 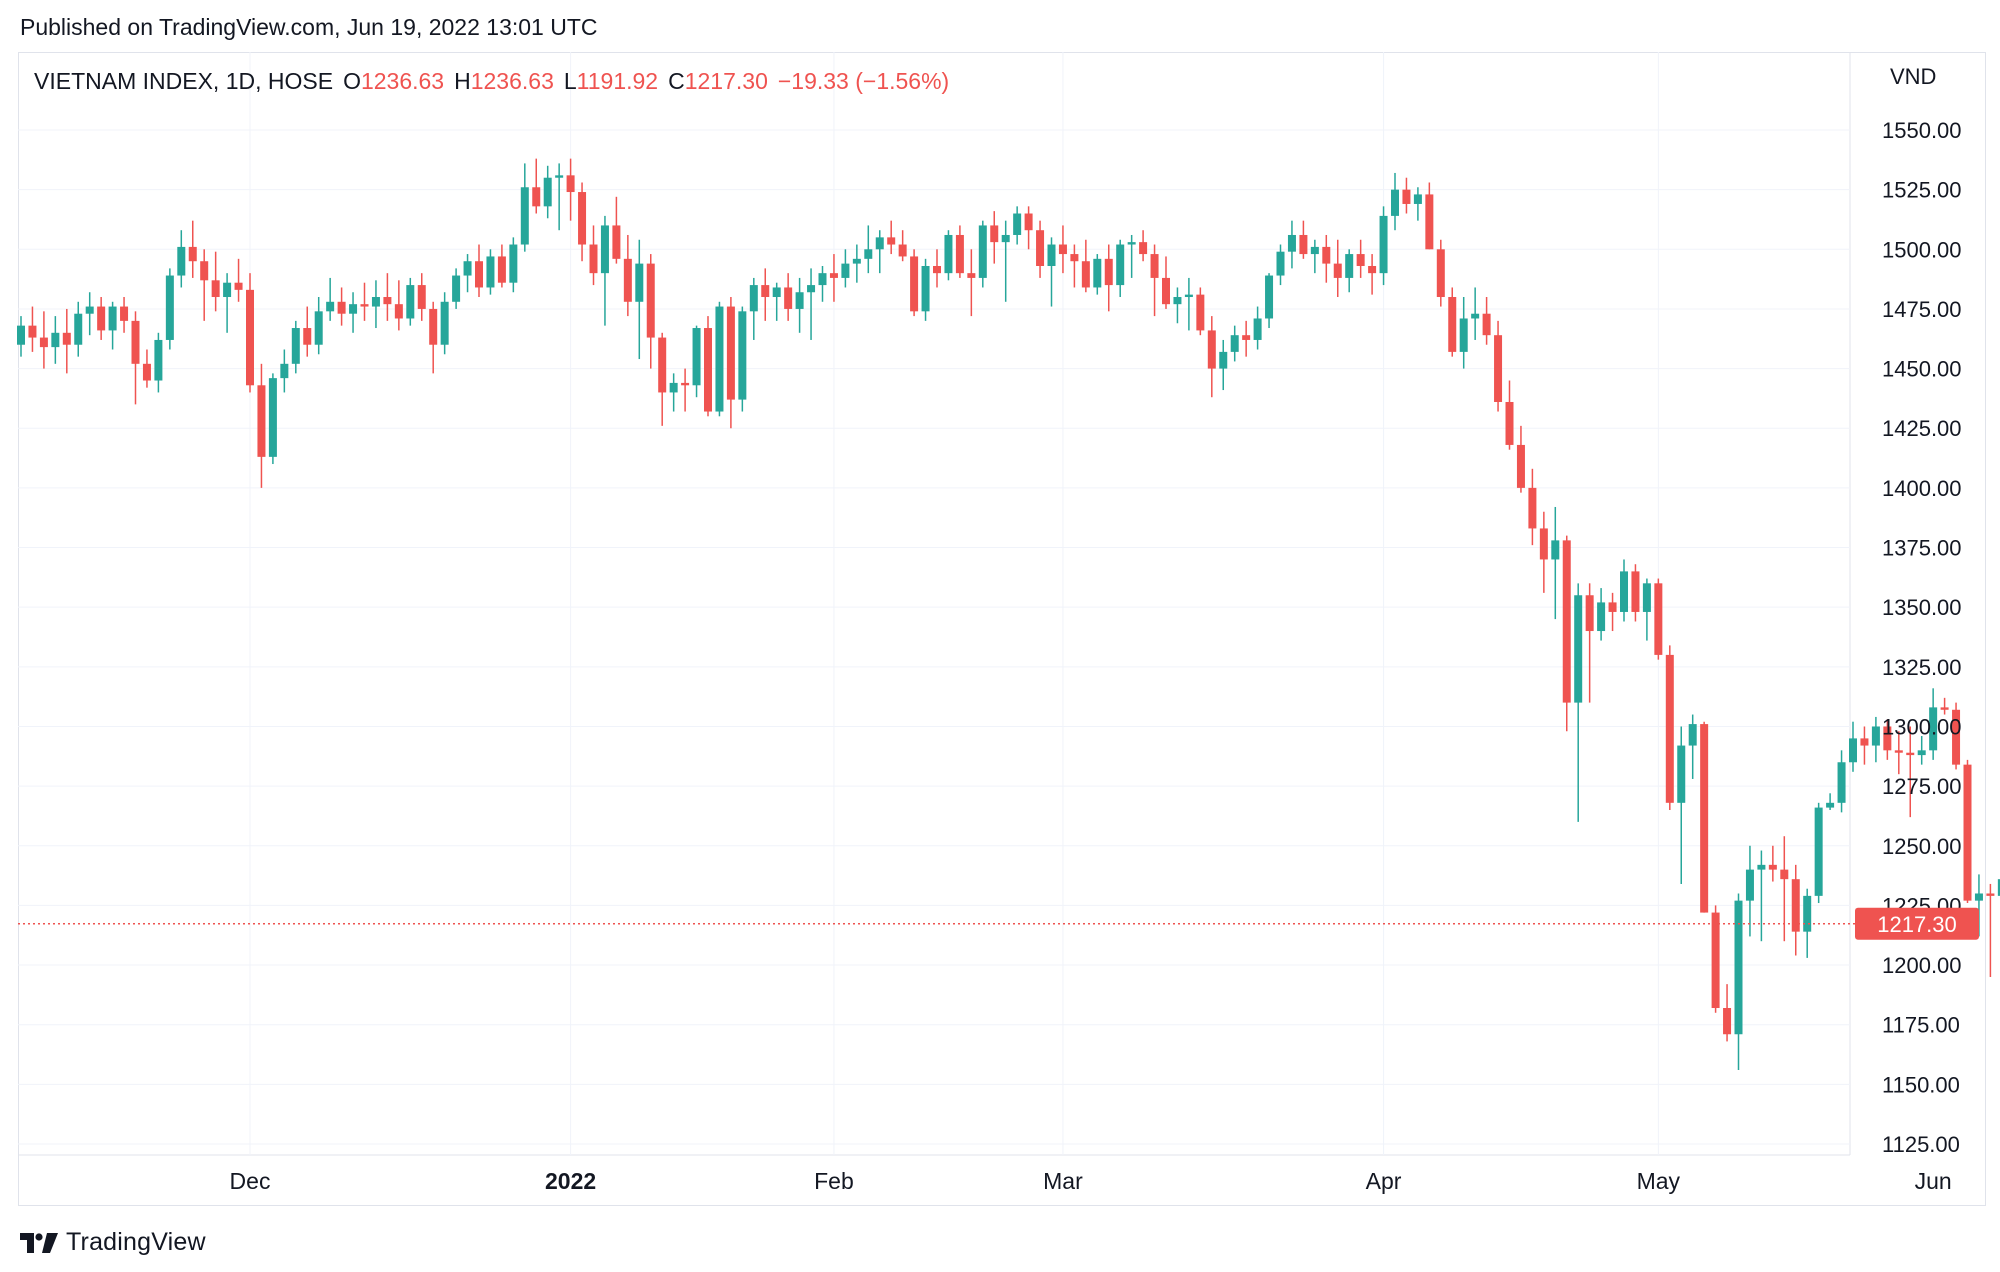 What do you see at coordinates (113, 1242) in the screenshot?
I see `tradingview-brand: TradingView` at bounding box center [113, 1242].